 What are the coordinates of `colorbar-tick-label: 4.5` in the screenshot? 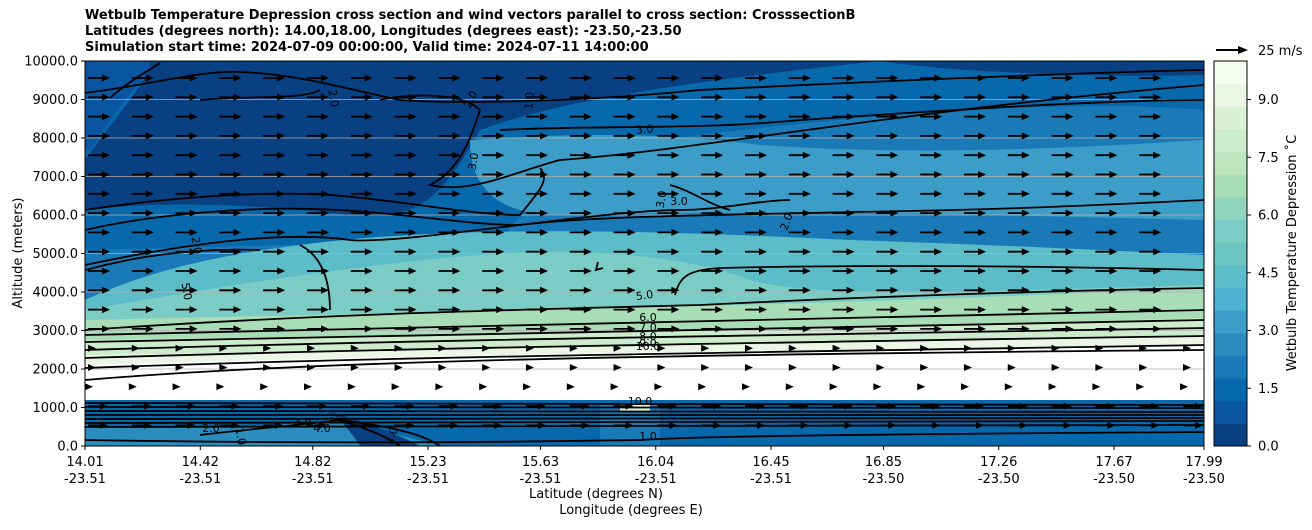 It's located at (1268, 273).